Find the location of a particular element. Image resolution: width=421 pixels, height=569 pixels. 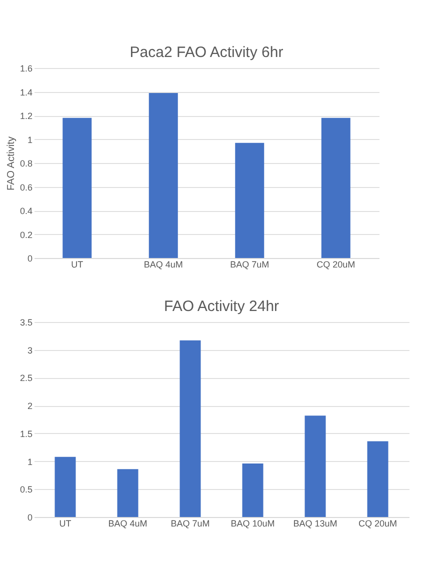

y-tick-label: 2 is located at coordinates (29, 406).